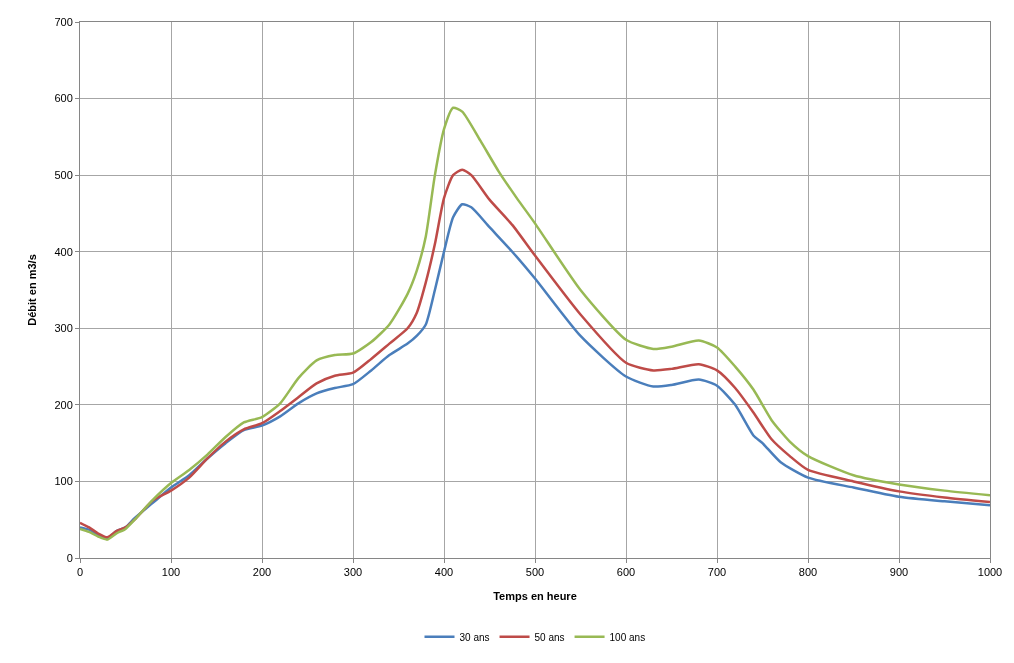  What do you see at coordinates (32, 290) in the screenshot?
I see `y-axis-title: Débit en m3/s` at bounding box center [32, 290].